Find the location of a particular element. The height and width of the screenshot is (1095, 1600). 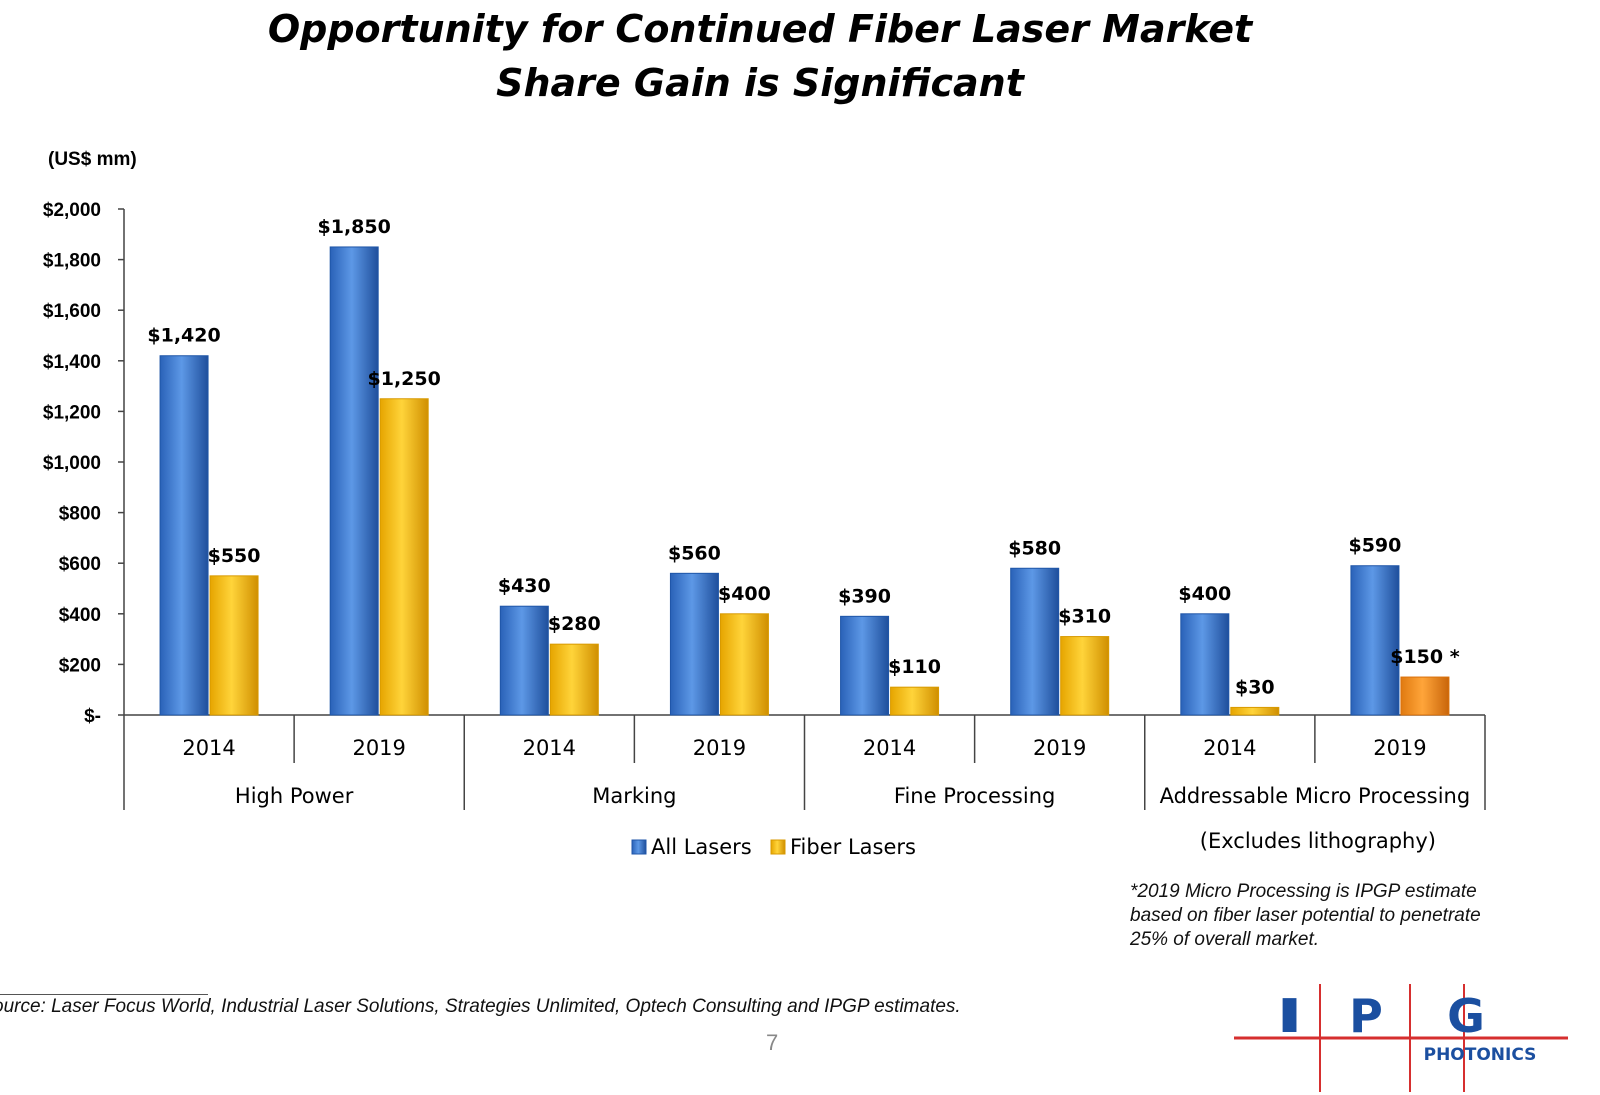

data-label: $310 is located at coordinates (1084, 617).